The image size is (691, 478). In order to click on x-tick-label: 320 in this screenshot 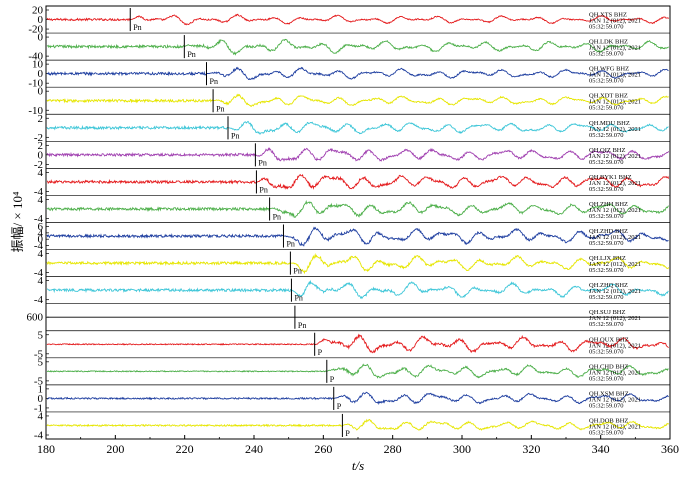, I will do `click(531, 449)`.